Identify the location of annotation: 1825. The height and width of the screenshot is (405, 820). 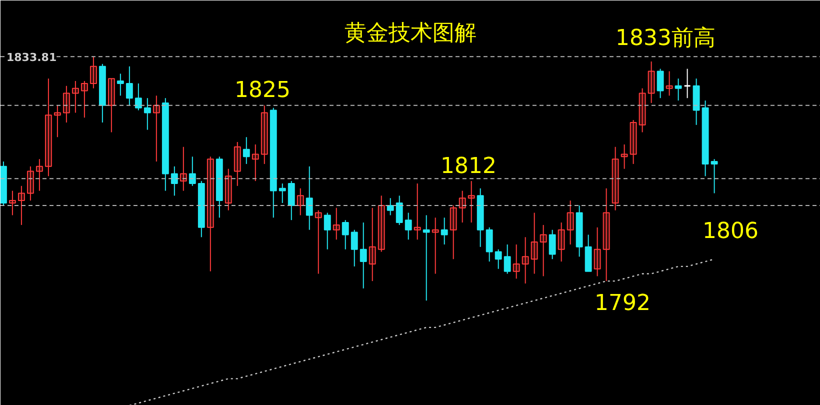
(262, 90).